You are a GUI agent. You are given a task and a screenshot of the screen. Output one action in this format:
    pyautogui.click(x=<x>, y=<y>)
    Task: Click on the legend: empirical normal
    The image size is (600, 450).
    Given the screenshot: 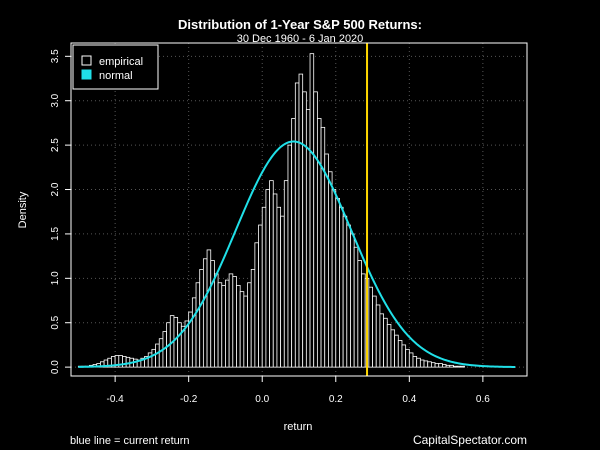 What is the action you would take?
    pyautogui.click(x=115, y=67)
    